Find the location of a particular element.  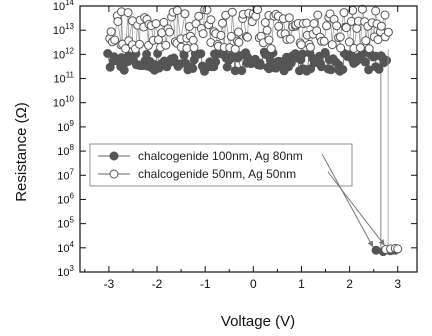

x-tick-label: 3 is located at coordinates (397, 284).